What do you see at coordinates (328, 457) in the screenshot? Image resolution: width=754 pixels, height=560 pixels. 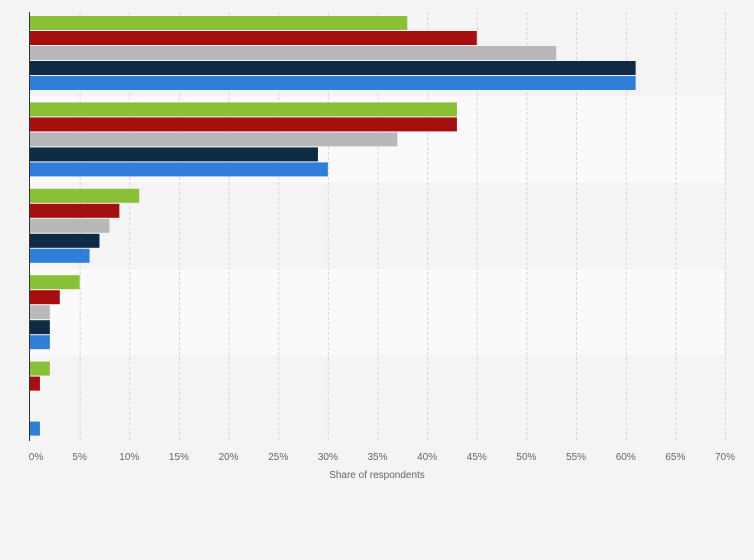 I see `x-tick-label: 30%` at bounding box center [328, 457].